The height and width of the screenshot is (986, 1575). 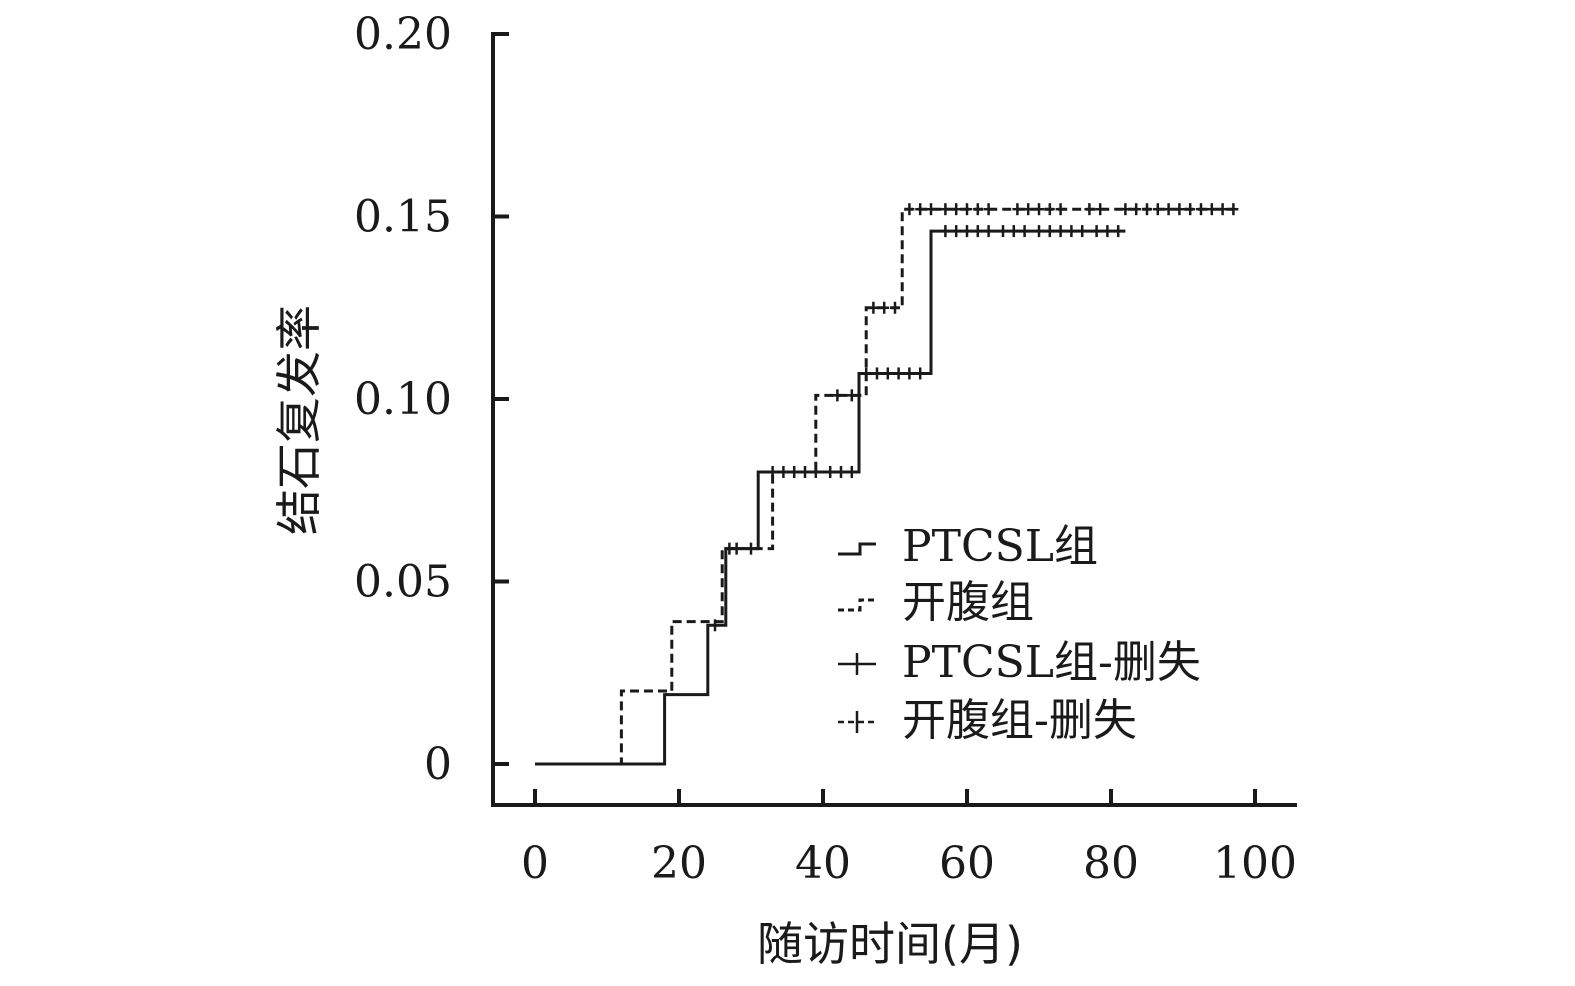 I want to click on y-tick-label: 0, so click(x=438, y=764).